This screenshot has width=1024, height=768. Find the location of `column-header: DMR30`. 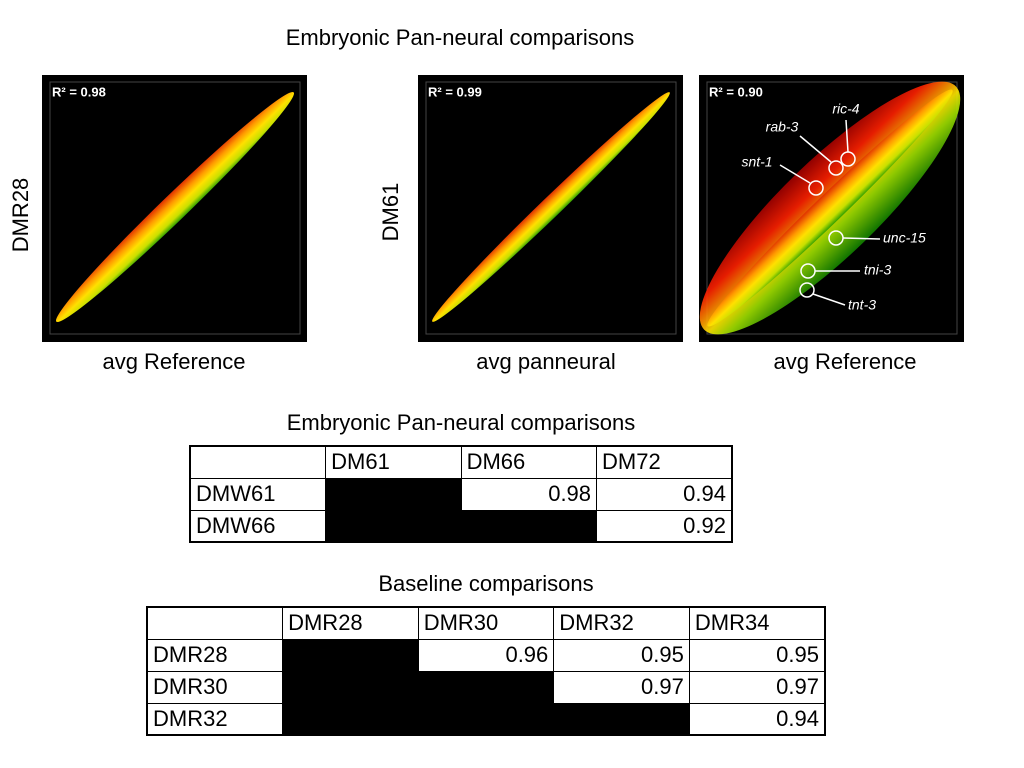

column-header: DMR30 is located at coordinates (486, 623).